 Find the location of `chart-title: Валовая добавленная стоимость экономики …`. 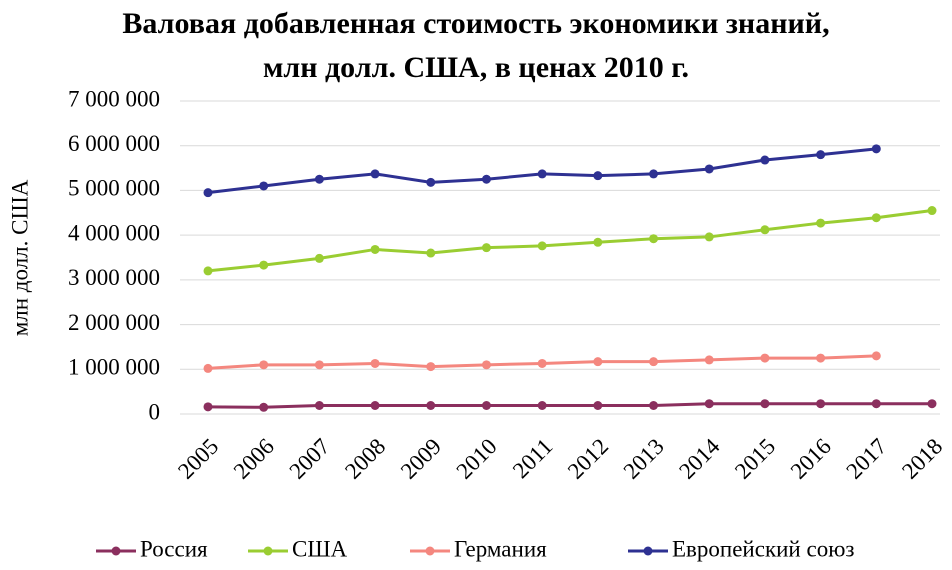

chart-title: Валовая добавленная стоимость экономики … is located at coordinates (476, 45).